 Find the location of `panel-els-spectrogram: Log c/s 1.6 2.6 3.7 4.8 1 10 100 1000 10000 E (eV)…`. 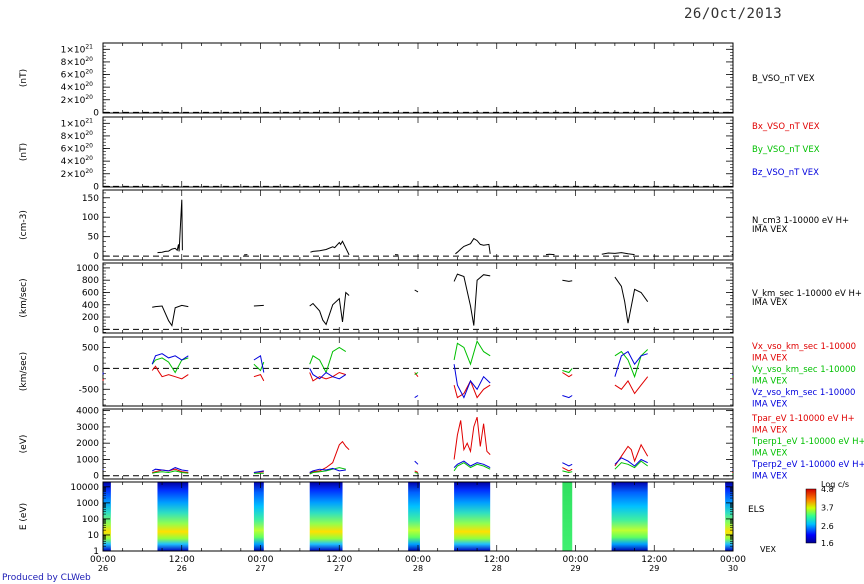

panel-els-spectrogram: Log c/s 1.6 2.6 3.7 4.8 1 10 100 1000 10000 E (eV)… is located at coordinates (434, 518).